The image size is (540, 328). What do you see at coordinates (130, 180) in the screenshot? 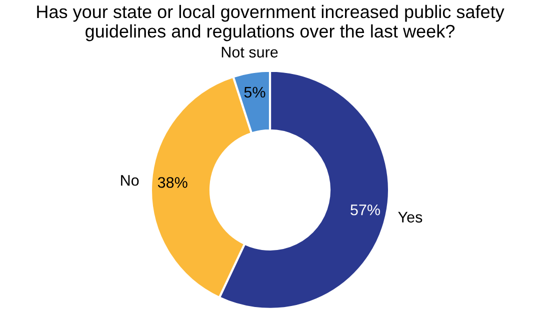
I see `slice-label: No` at bounding box center [130, 180].